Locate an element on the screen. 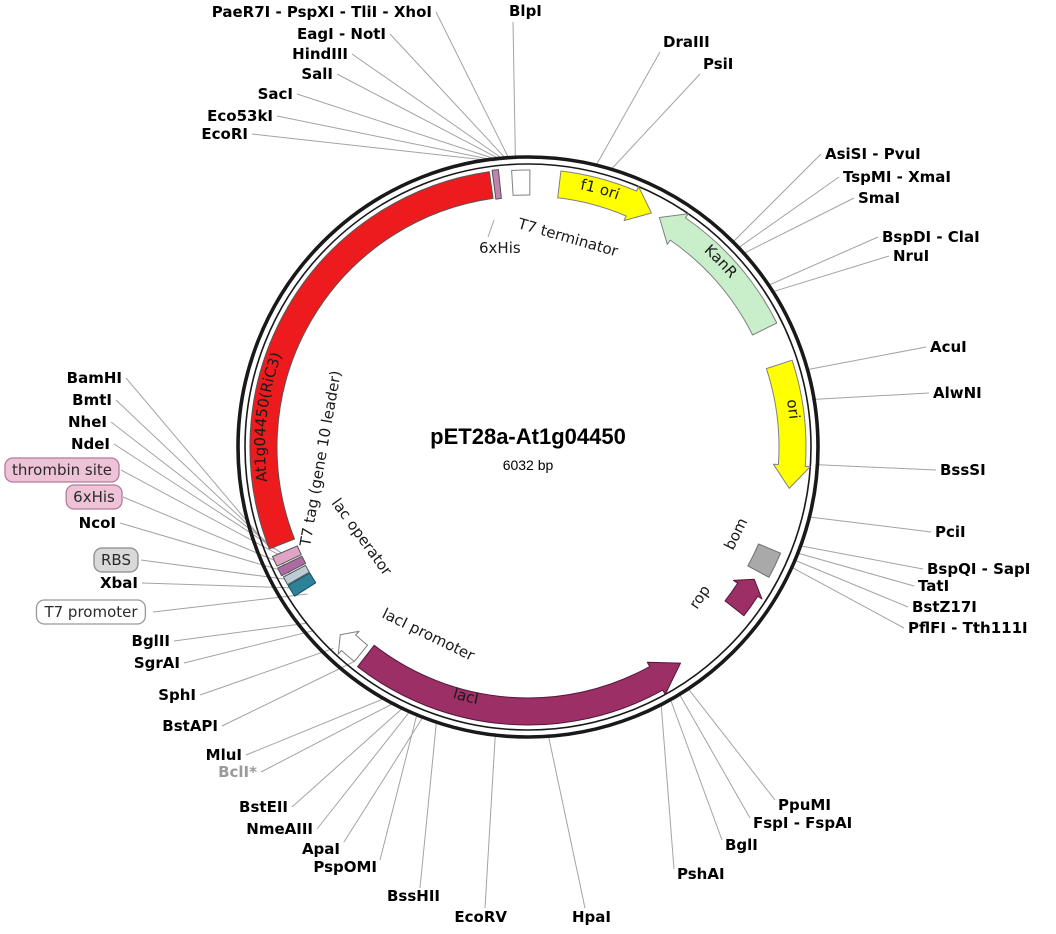 Image resolution: width=1056 pixels, height=934 pixels. leader-line-bcli is located at coordinates (328, 737).